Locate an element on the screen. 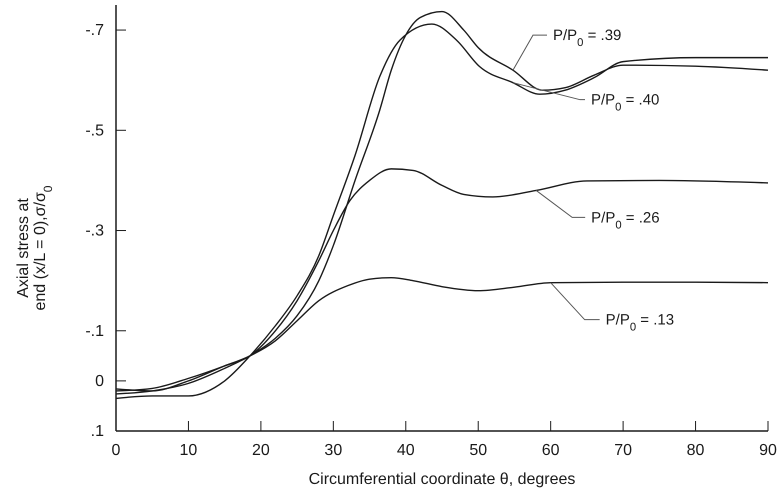 This screenshot has width=782, height=496. y-tick-label: -.5 is located at coordinates (94, 131).